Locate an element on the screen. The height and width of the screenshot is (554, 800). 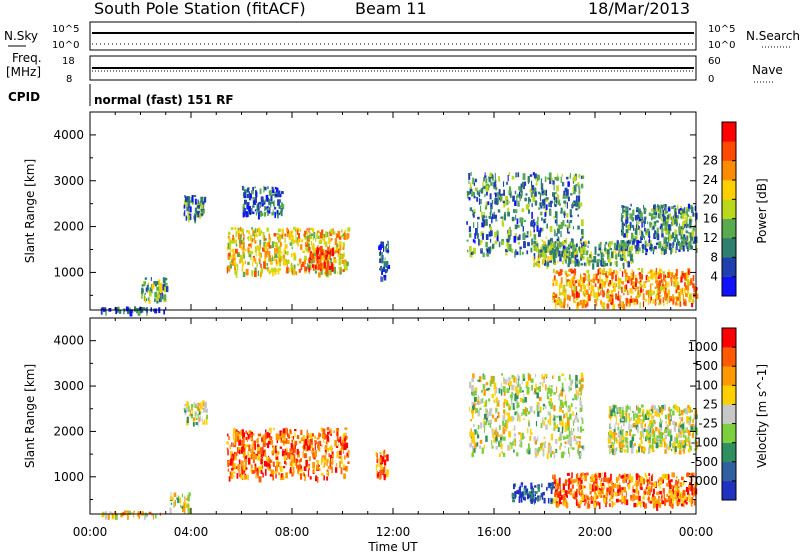
colorbar-segment is located at coordinates (729, 170).